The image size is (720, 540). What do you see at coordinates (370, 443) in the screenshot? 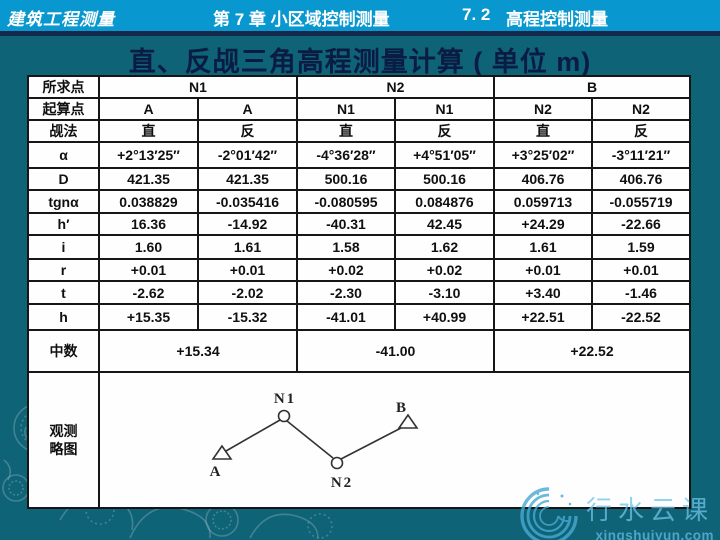
I see `sketch-line-n2-b` at bounding box center [370, 443].